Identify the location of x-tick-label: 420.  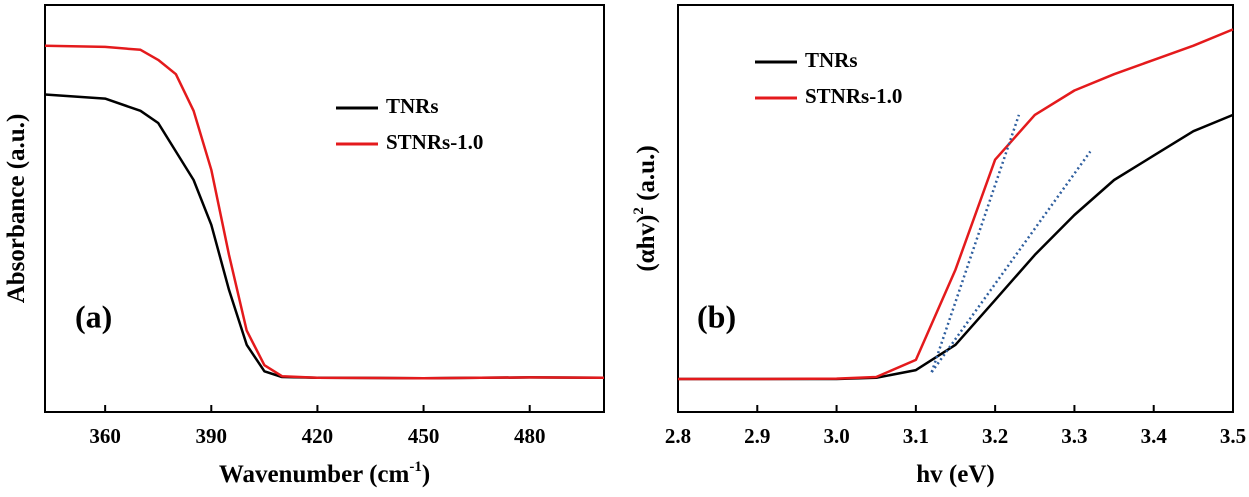
(318, 436).